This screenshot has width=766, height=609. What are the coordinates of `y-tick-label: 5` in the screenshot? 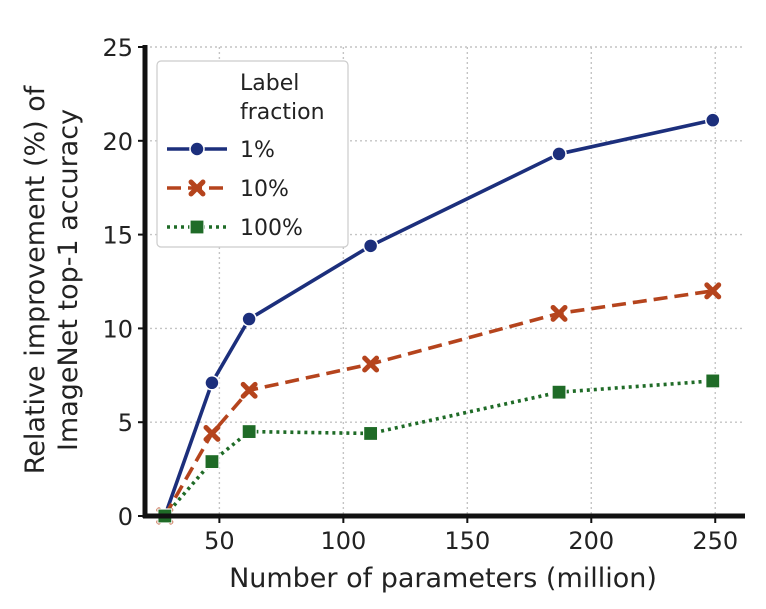 It's located at (125, 423).